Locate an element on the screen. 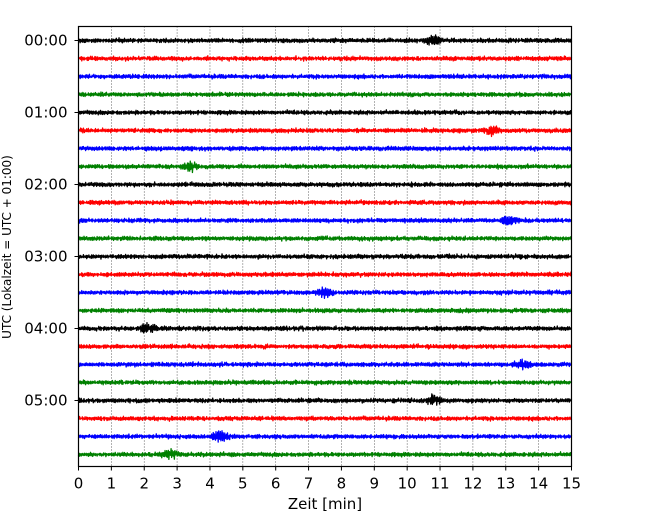  x-tick-label: 6 is located at coordinates (276, 484).